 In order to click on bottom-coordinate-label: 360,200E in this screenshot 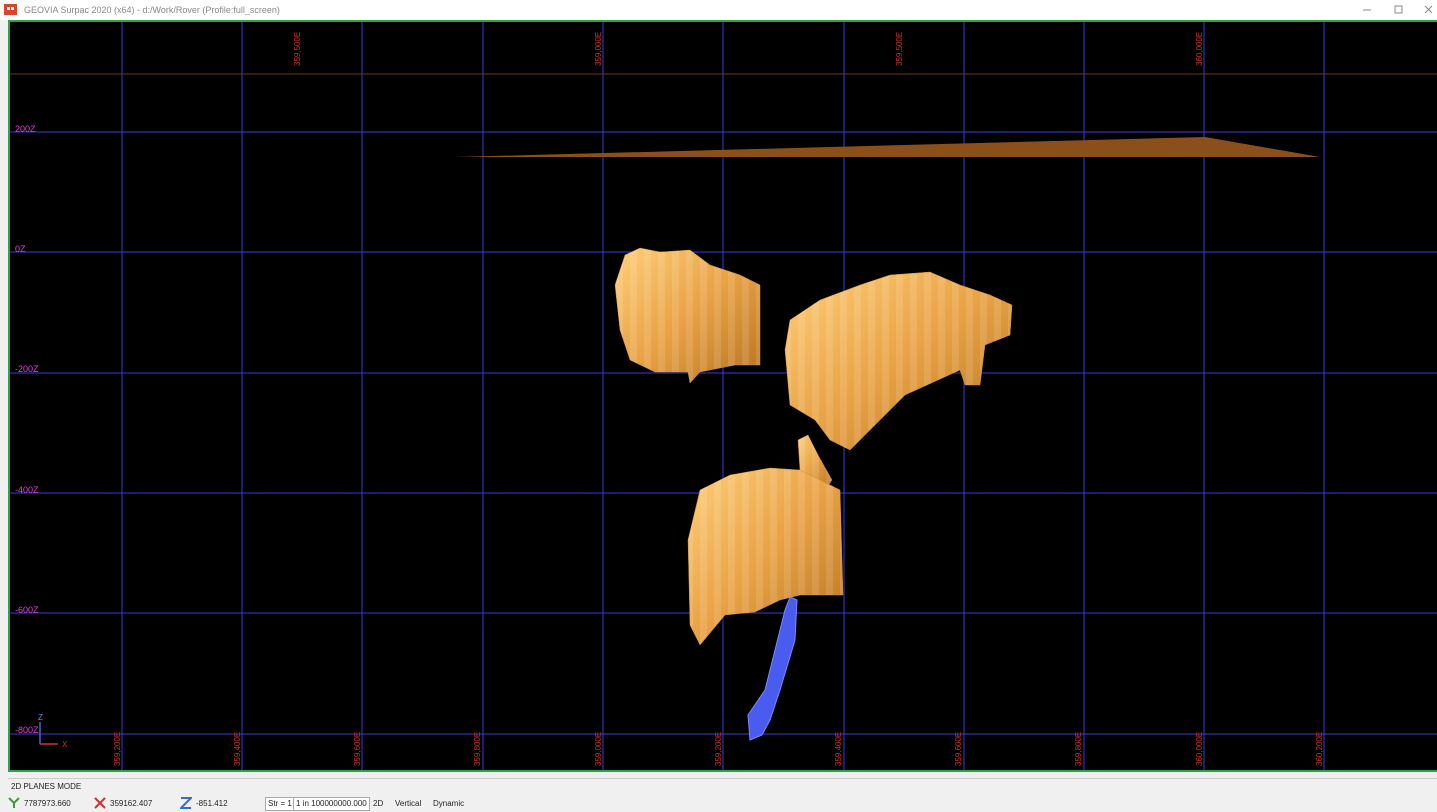, I will do `click(1319, 749)`.